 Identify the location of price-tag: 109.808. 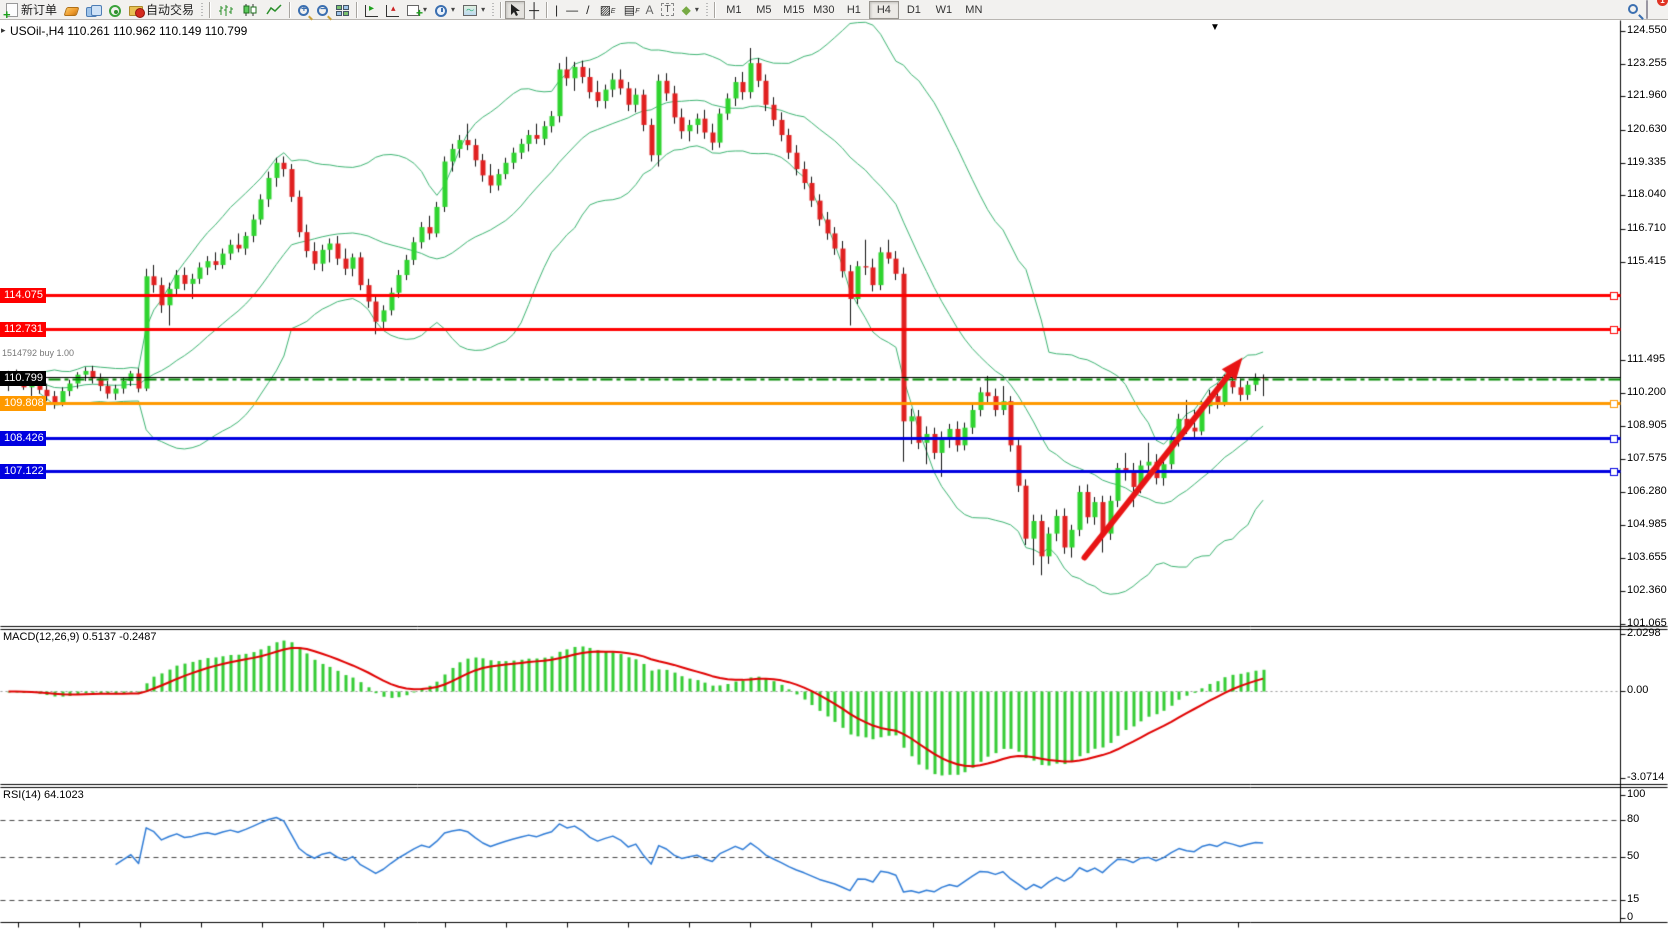
(23, 403).